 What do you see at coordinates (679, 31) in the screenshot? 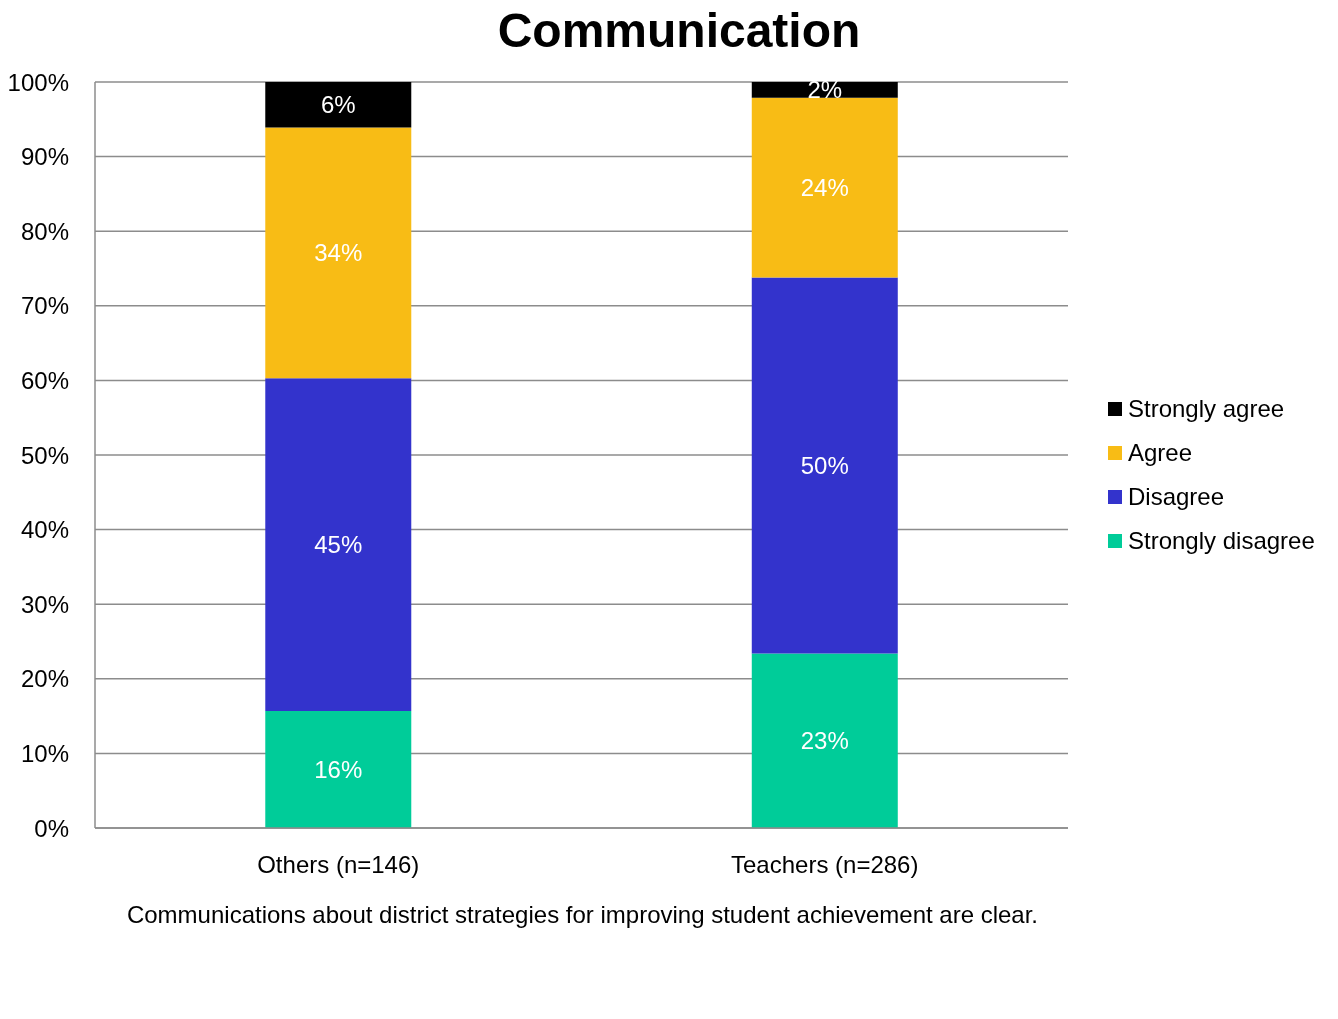
I see `chart-title: Communication` at bounding box center [679, 31].